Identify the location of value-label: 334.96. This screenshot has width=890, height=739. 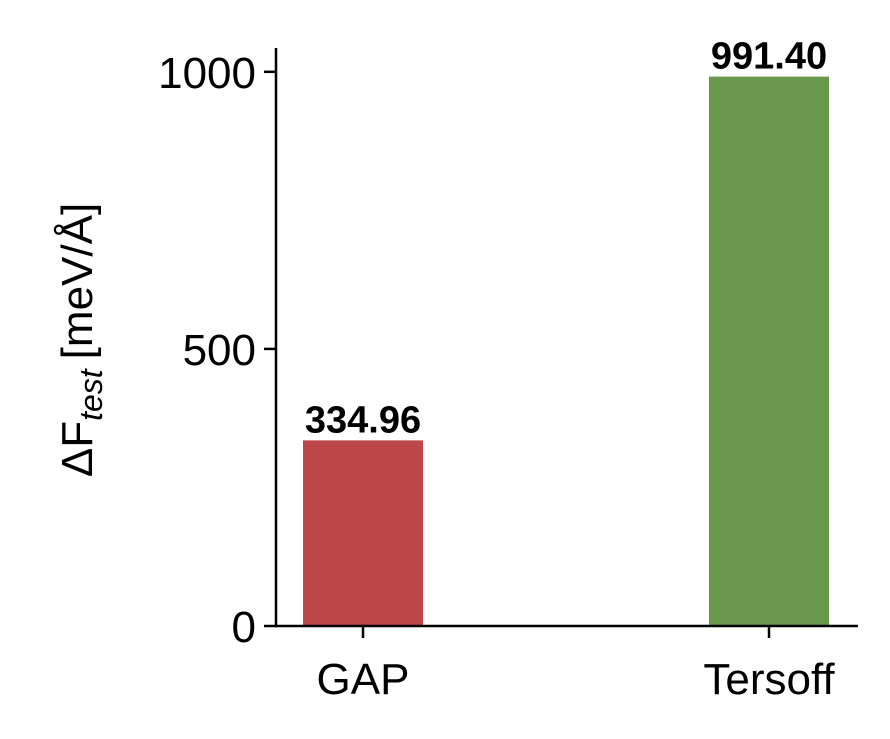
(363, 420).